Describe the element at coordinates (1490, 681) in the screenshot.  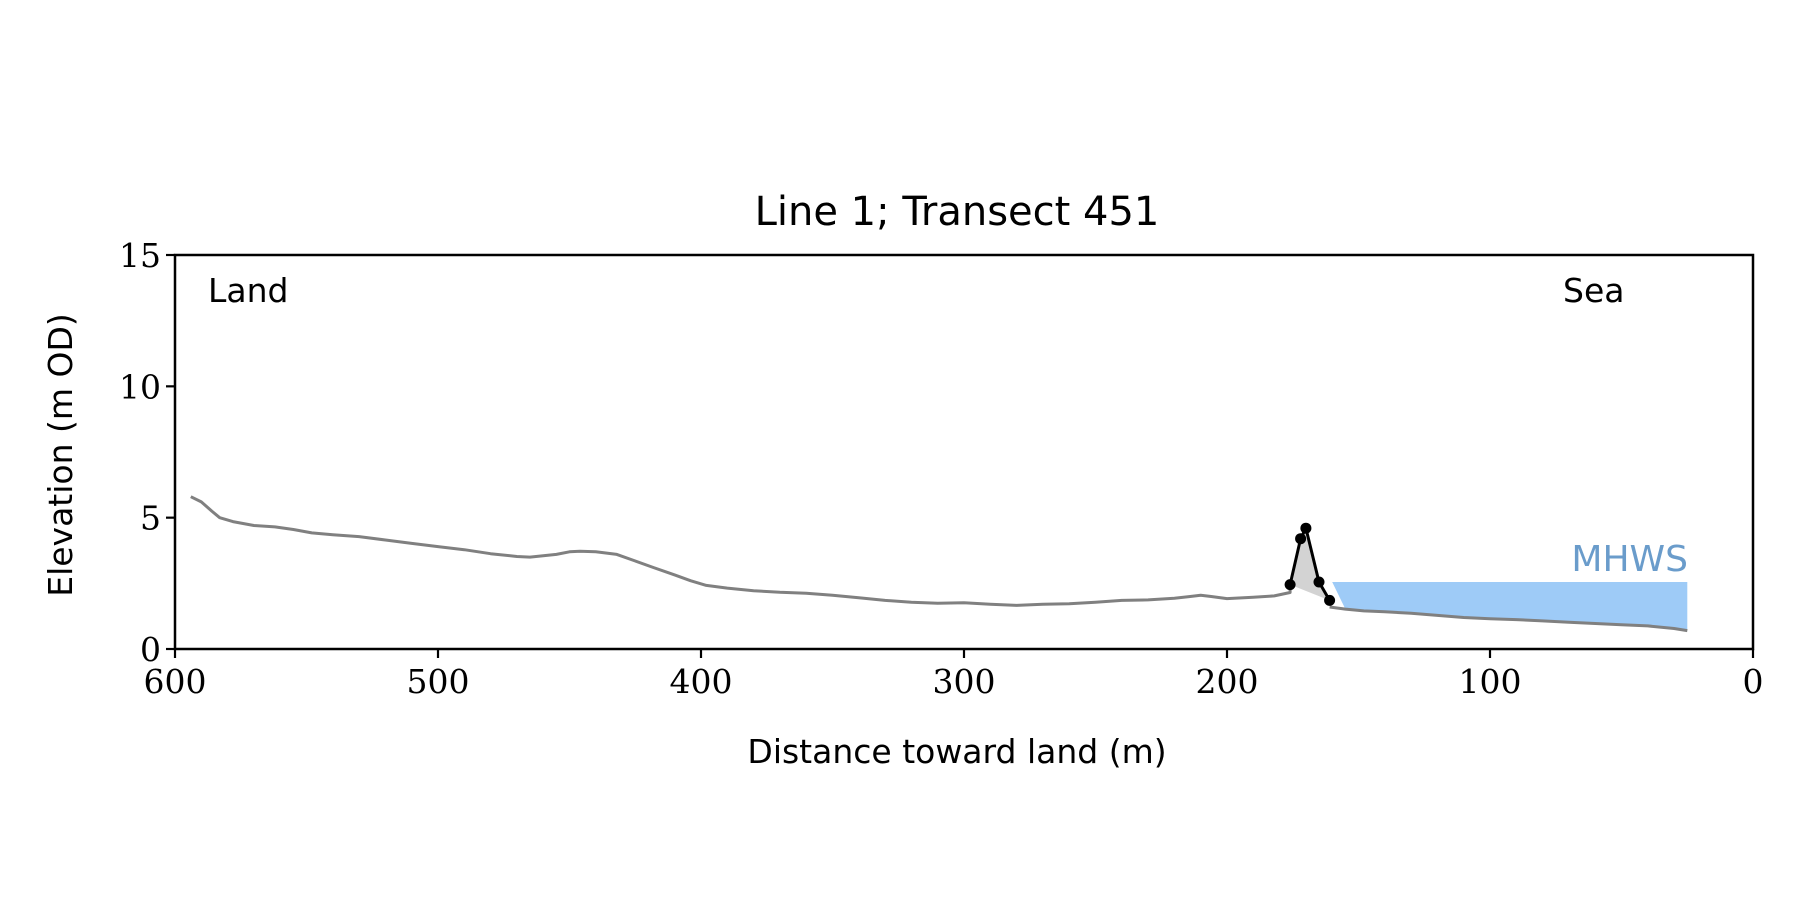
I see `x-tick-label: 100` at that location.